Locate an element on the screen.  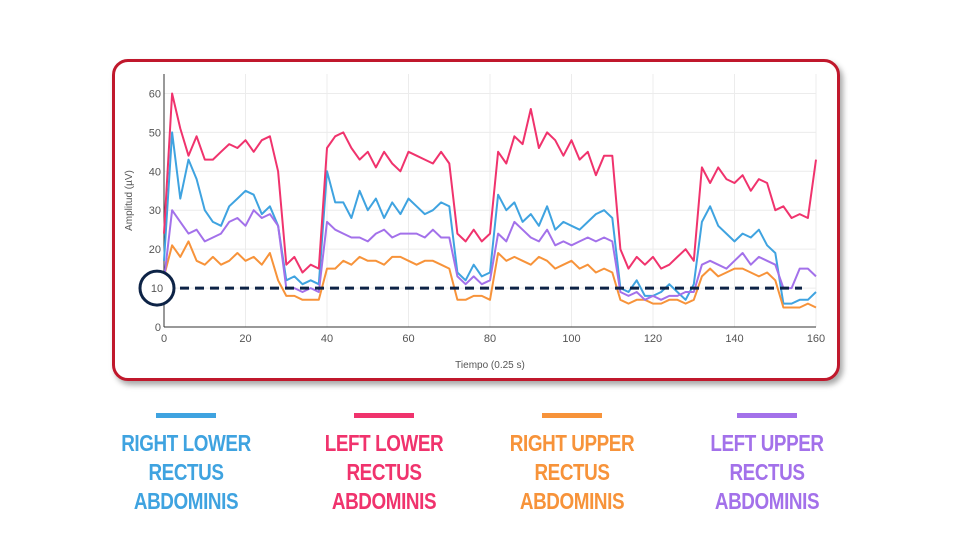
legend-label-left-upper: LEFT UPPER RECTUS ABDOMINIS is located at coordinates (767, 472).